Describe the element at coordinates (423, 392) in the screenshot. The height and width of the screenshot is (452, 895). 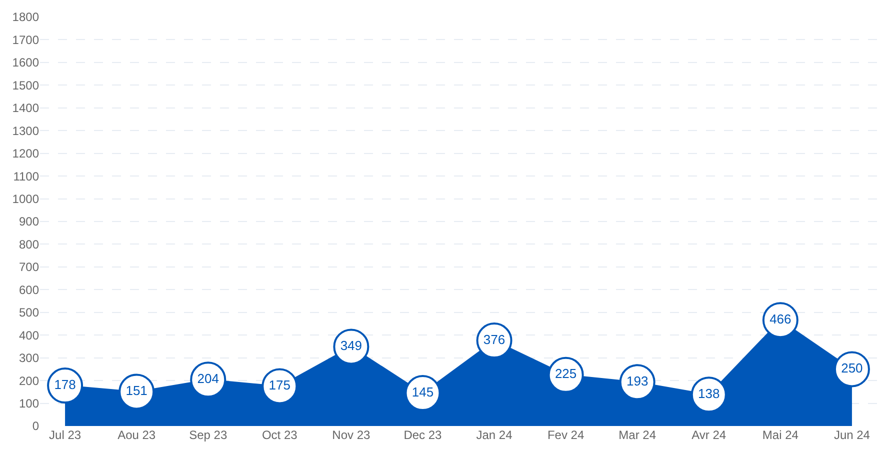
I see `data-label: 145` at that location.